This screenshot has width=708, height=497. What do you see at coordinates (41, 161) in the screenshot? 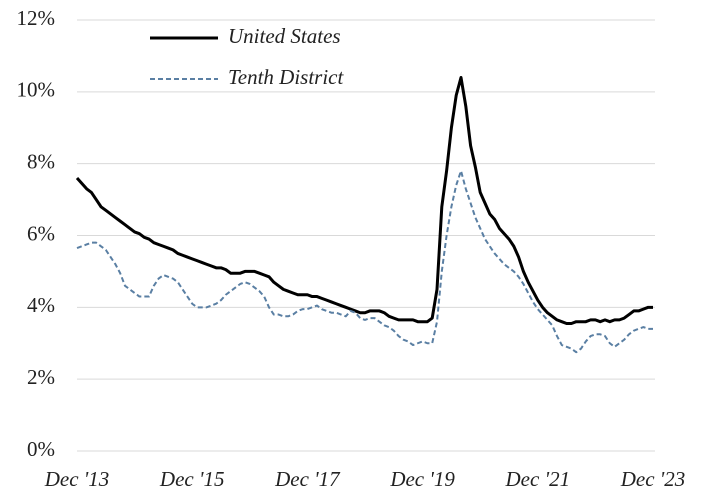
I see `y-tick-label: 8%` at bounding box center [41, 161].